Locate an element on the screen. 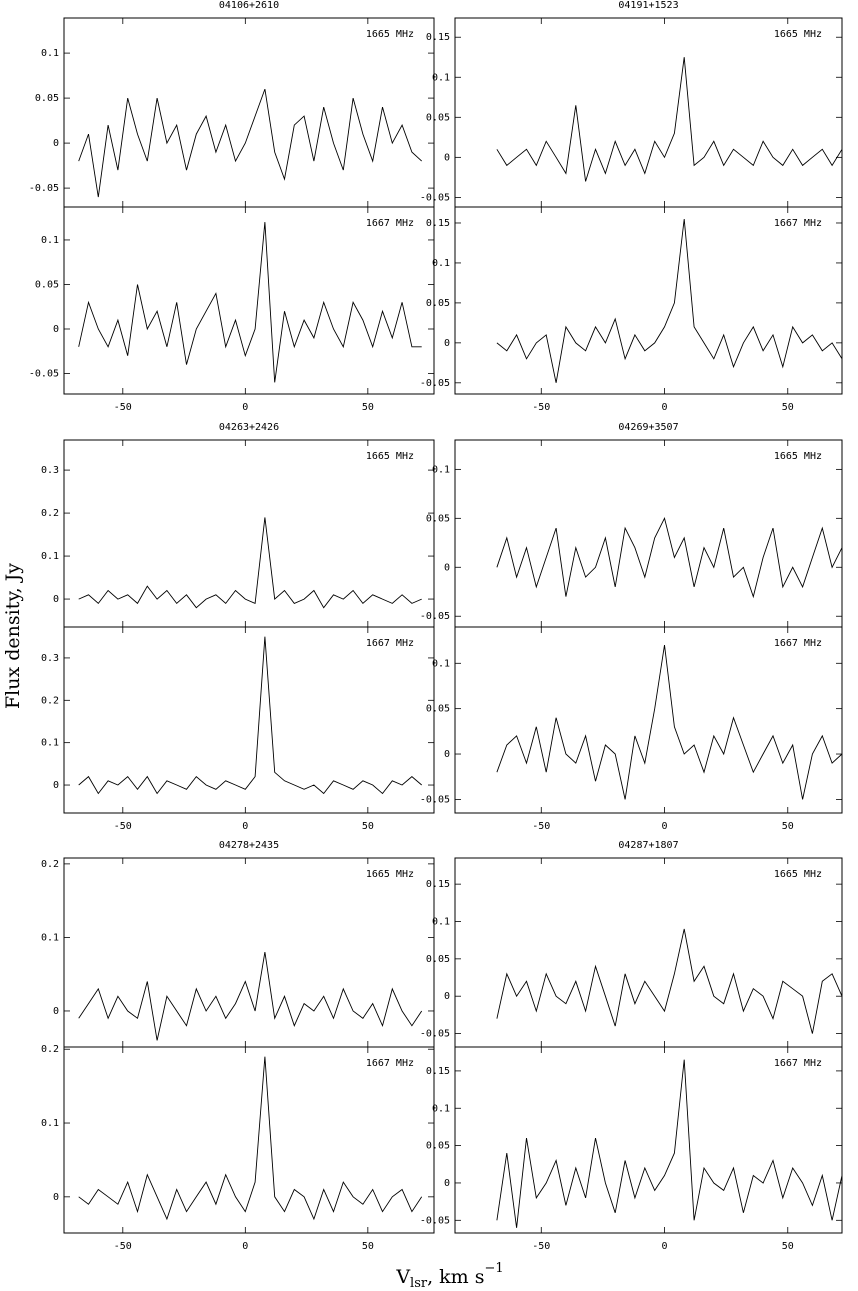 The image size is (858, 1291). x-title-sup: −1 is located at coordinates (494, 1268).